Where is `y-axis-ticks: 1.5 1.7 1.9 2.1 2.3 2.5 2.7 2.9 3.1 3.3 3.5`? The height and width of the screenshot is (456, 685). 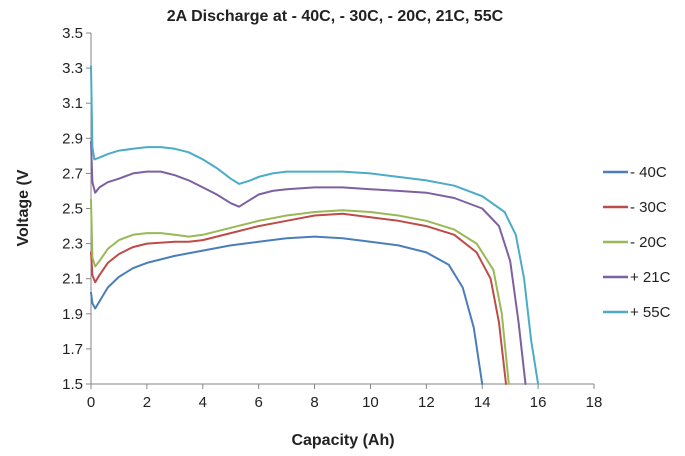 y-axis-ticks: 1.5 1.7 1.9 2.1 2.3 2.5 2.7 2.9 3.1 3.3 3.5 is located at coordinates (76, 209).